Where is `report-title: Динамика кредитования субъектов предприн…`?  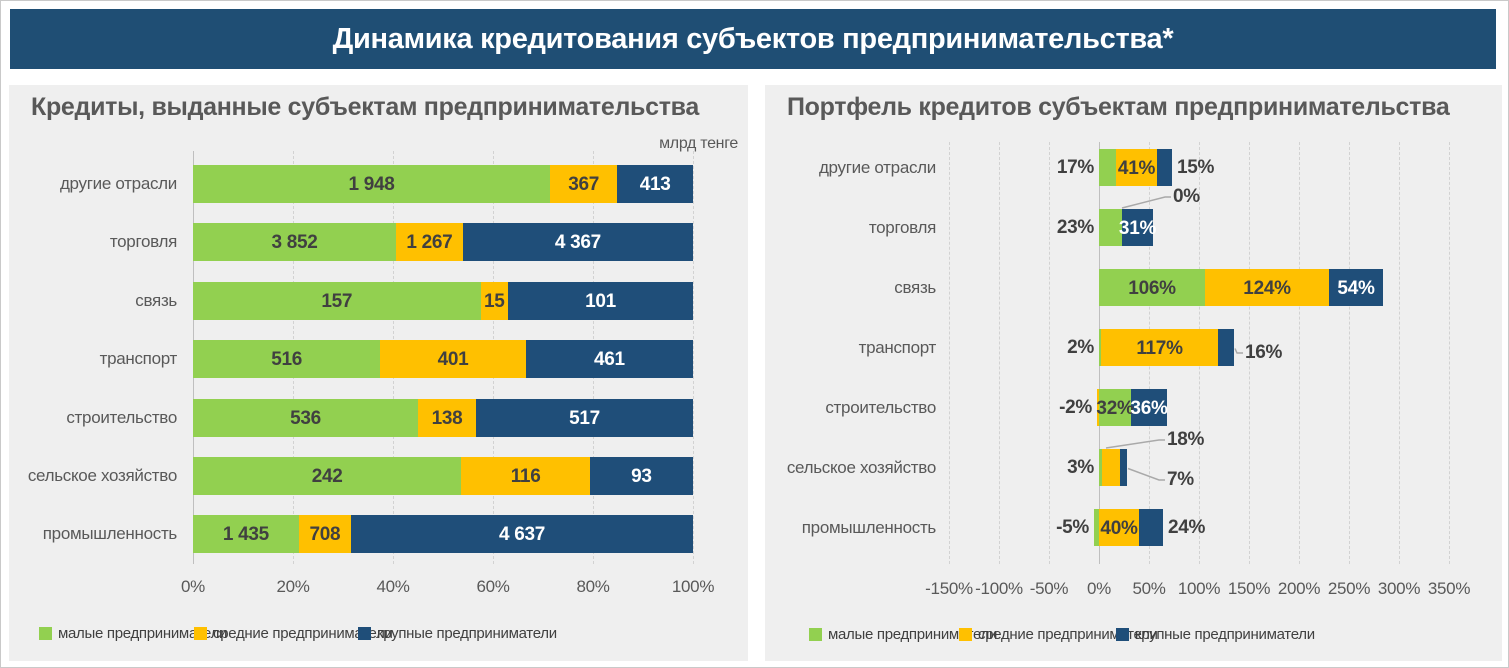
report-title: Динамика кредитования субъектов предприн… is located at coordinates (753, 38).